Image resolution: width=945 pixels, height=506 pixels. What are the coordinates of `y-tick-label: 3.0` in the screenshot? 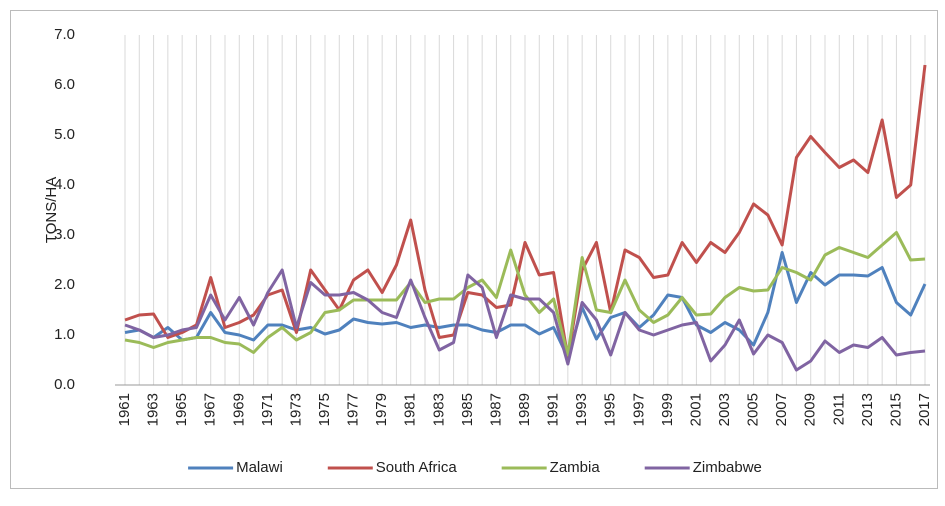 It's located at (64, 234).